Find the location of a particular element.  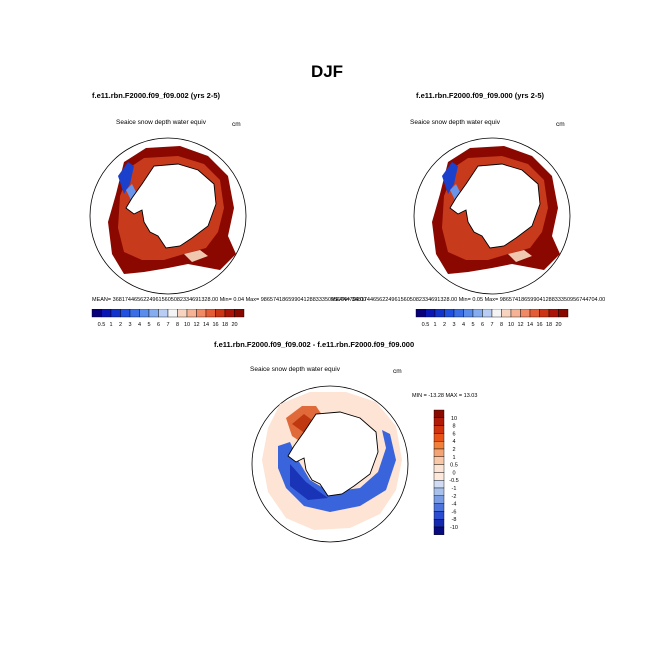

colorbar-tick-label: -0.5 is located at coordinates (453, 481).